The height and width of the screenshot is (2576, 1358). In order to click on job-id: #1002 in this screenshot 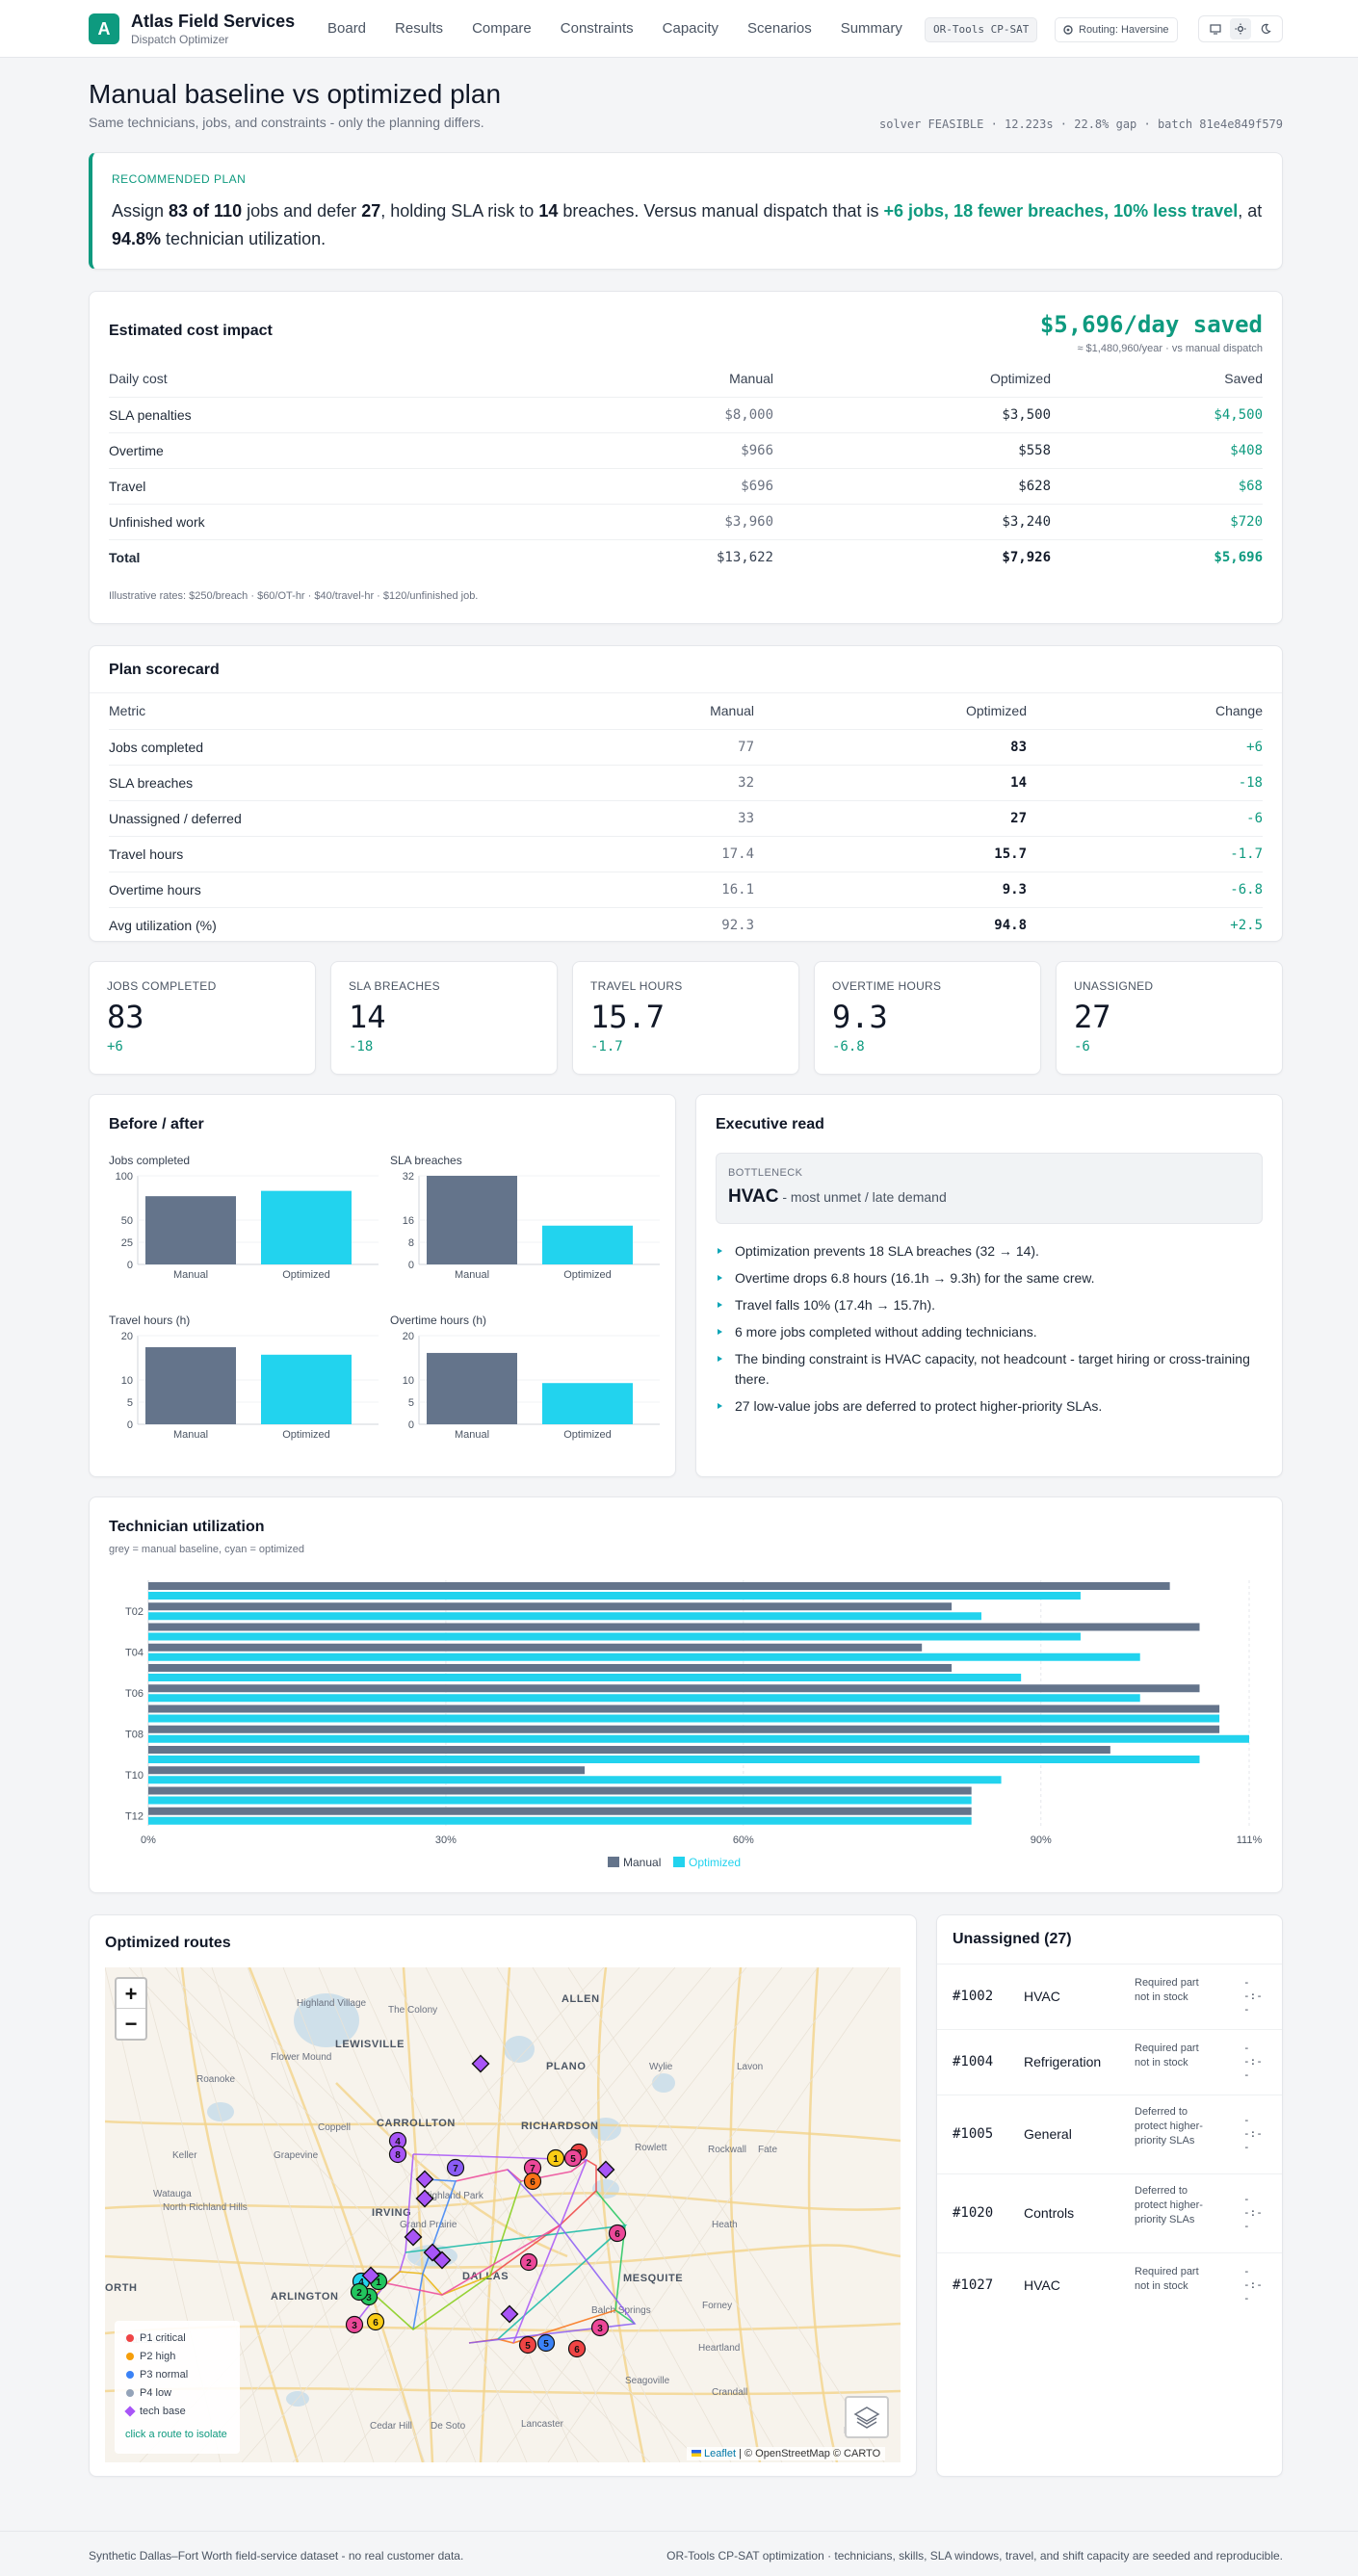, I will do `click(974, 1996)`.